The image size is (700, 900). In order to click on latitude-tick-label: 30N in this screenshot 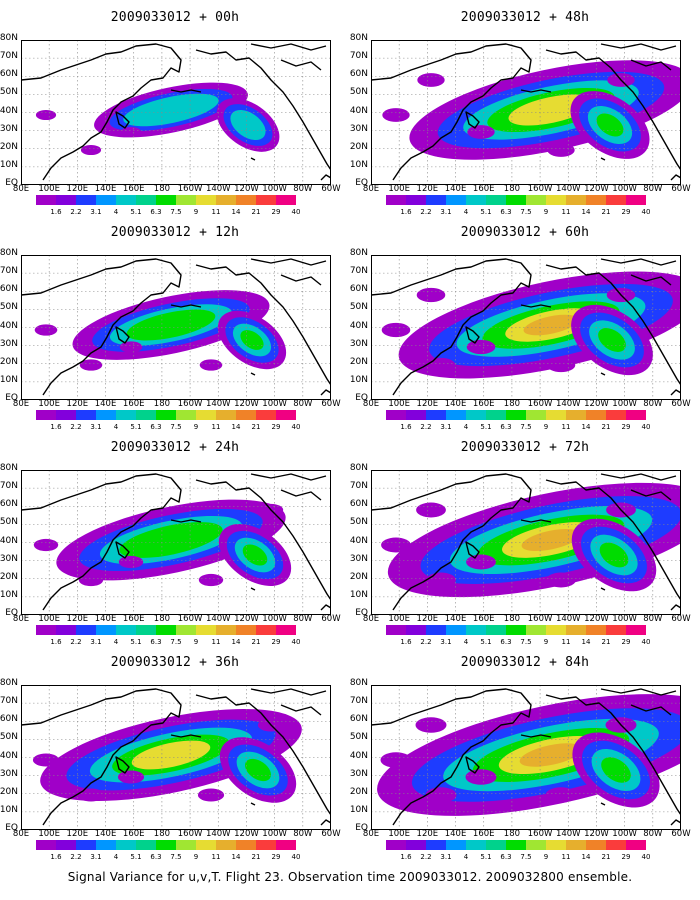, I will do `click(9, 558)`.